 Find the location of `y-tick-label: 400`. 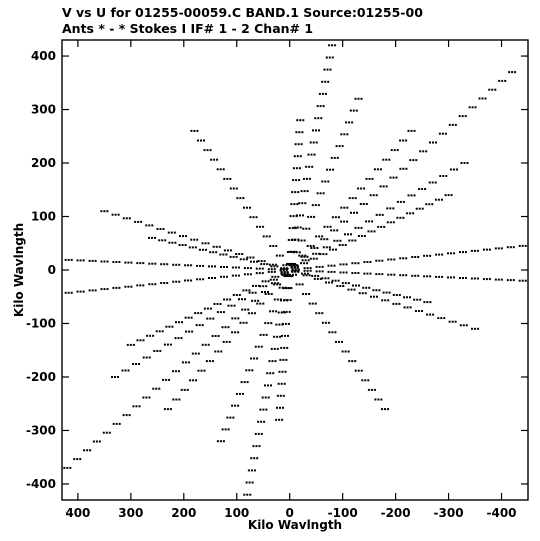

y-tick-label: 400 is located at coordinates (43, 56).